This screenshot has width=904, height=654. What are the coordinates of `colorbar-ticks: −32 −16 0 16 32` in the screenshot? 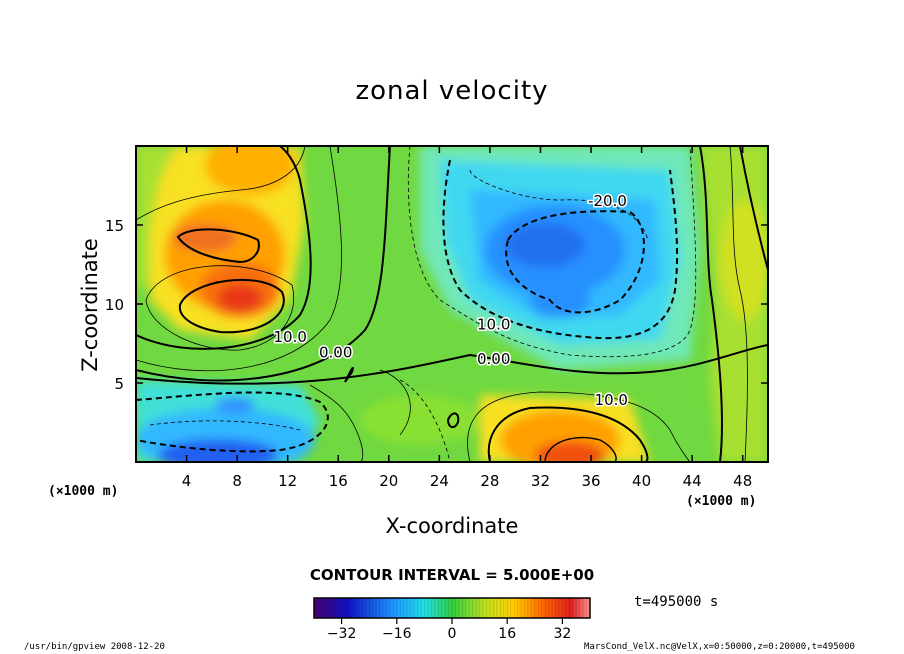 It's located at (449, 630).